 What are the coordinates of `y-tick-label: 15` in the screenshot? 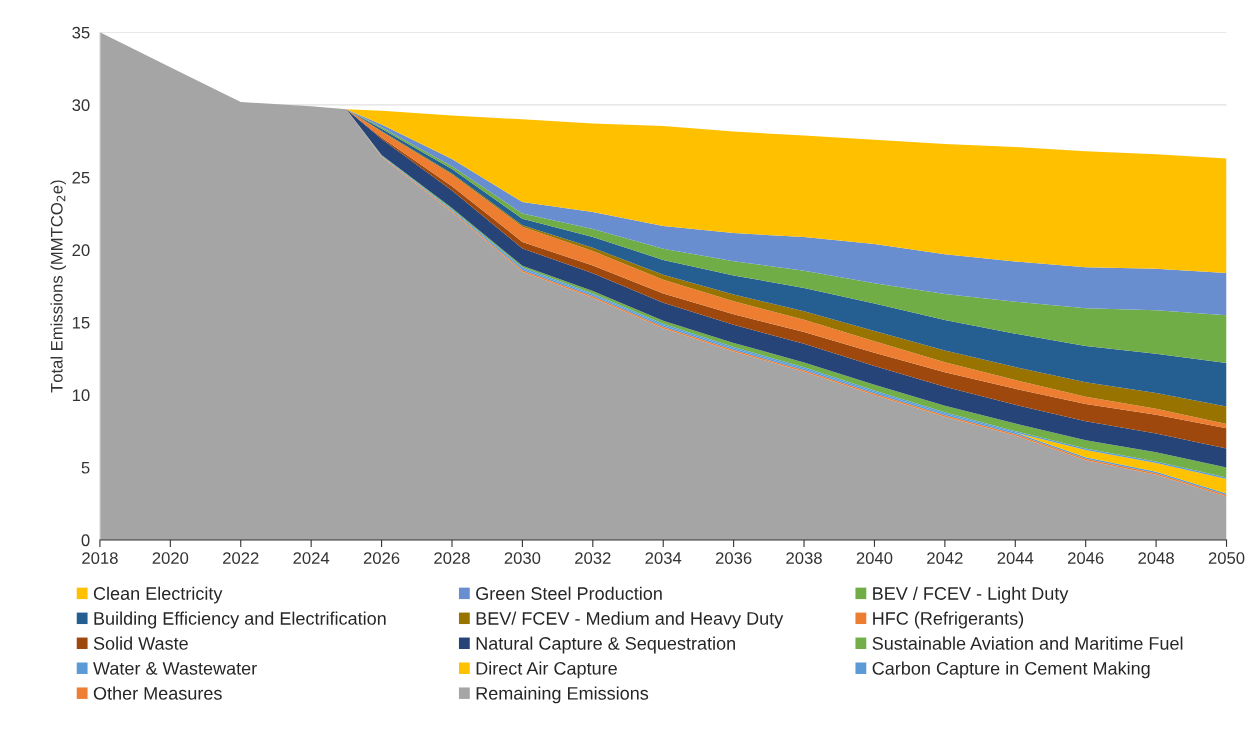 It's located at (81, 322).